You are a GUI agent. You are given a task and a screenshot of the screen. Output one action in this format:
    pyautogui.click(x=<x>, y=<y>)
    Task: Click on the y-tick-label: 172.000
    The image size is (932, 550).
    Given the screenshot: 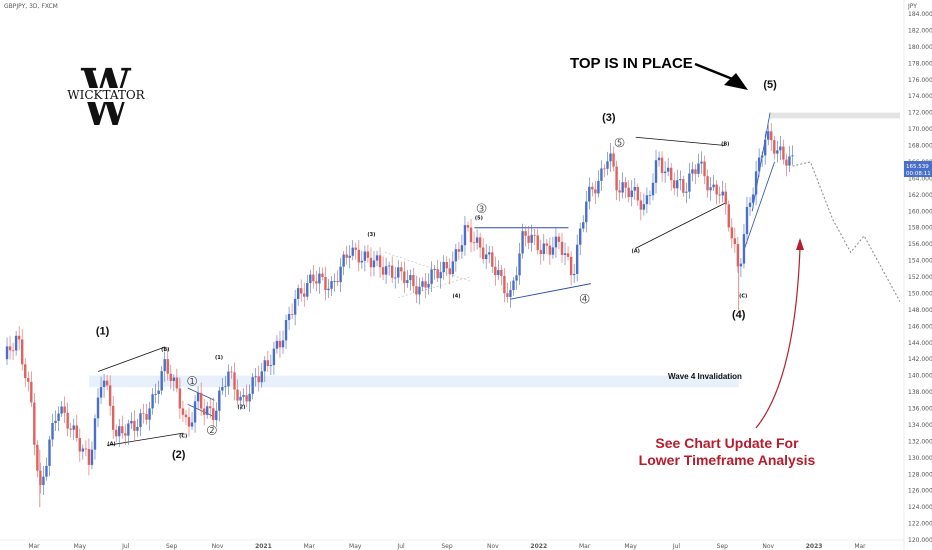 What is the action you would take?
    pyautogui.click(x=920, y=113)
    